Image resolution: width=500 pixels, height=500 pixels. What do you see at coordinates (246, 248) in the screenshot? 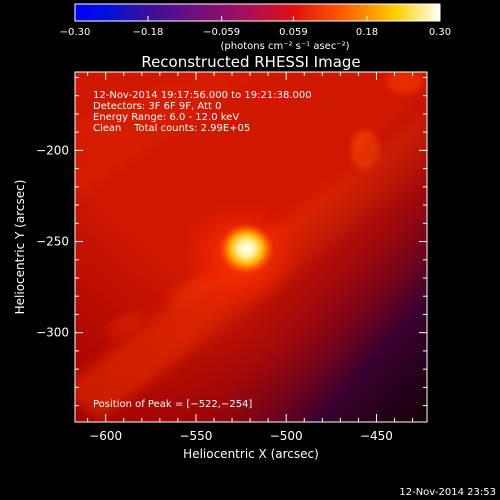
I see `peak-source` at bounding box center [246, 248].